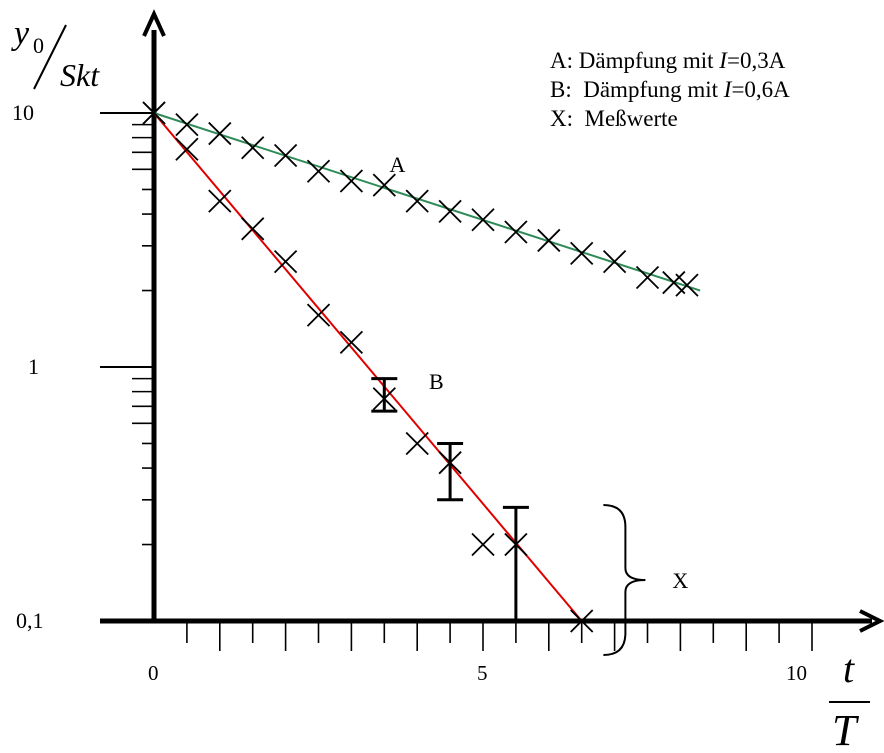 The width and height of the screenshot is (884, 753). What do you see at coordinates (436, 381) in the screenshot?
I see `annotation-b: B` at bounding box center [436, 381].